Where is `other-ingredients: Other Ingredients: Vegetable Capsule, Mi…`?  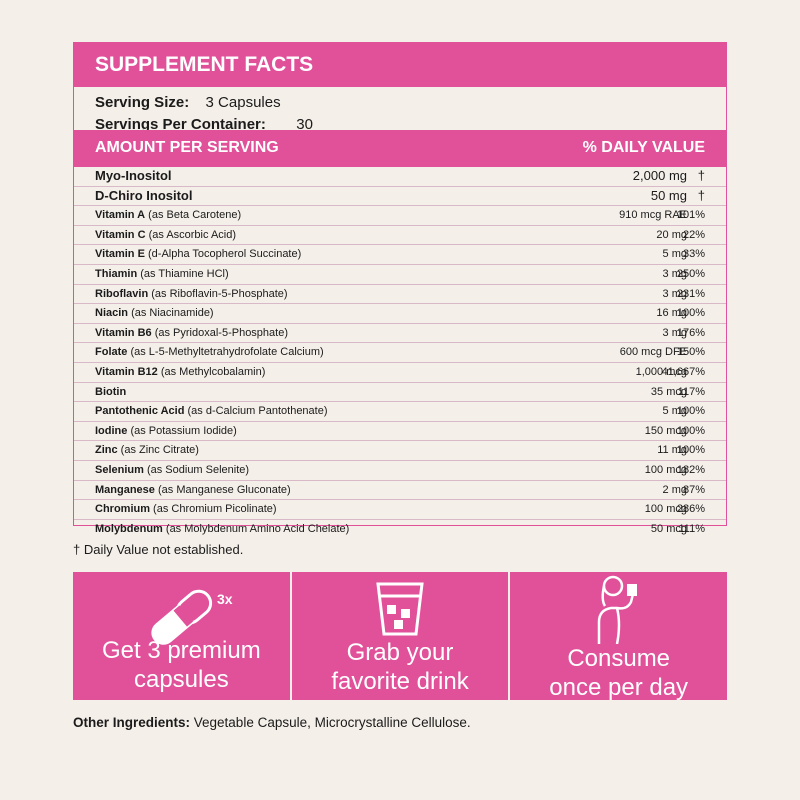
other-ingredients: Other Ingredients: Vegetable Capsule, Mi… is located at coordinates (272, 722).